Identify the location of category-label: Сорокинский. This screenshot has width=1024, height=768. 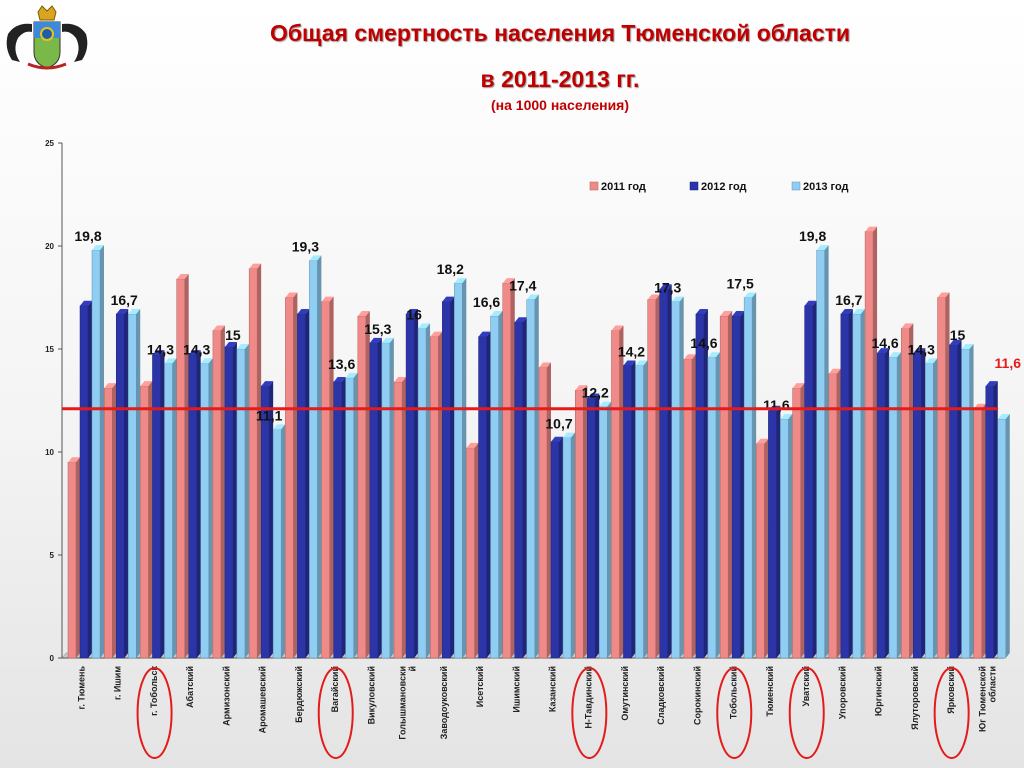
(697, 695).